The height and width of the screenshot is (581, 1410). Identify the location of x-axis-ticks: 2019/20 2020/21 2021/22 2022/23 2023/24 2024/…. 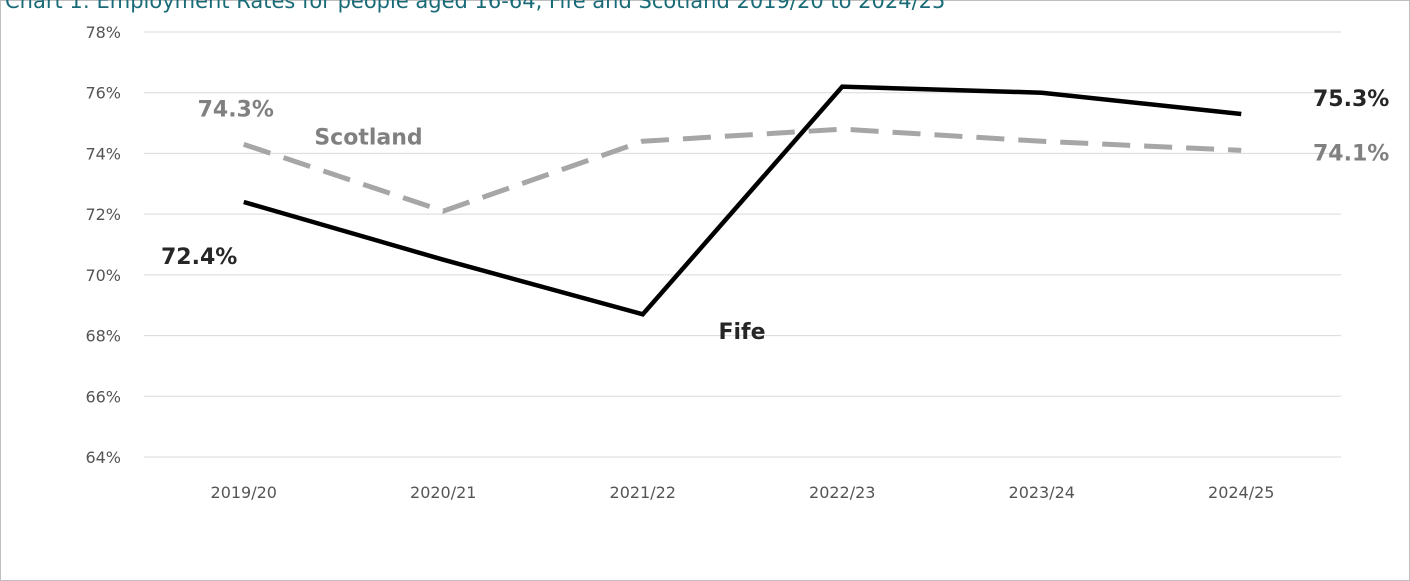
(743, 492).